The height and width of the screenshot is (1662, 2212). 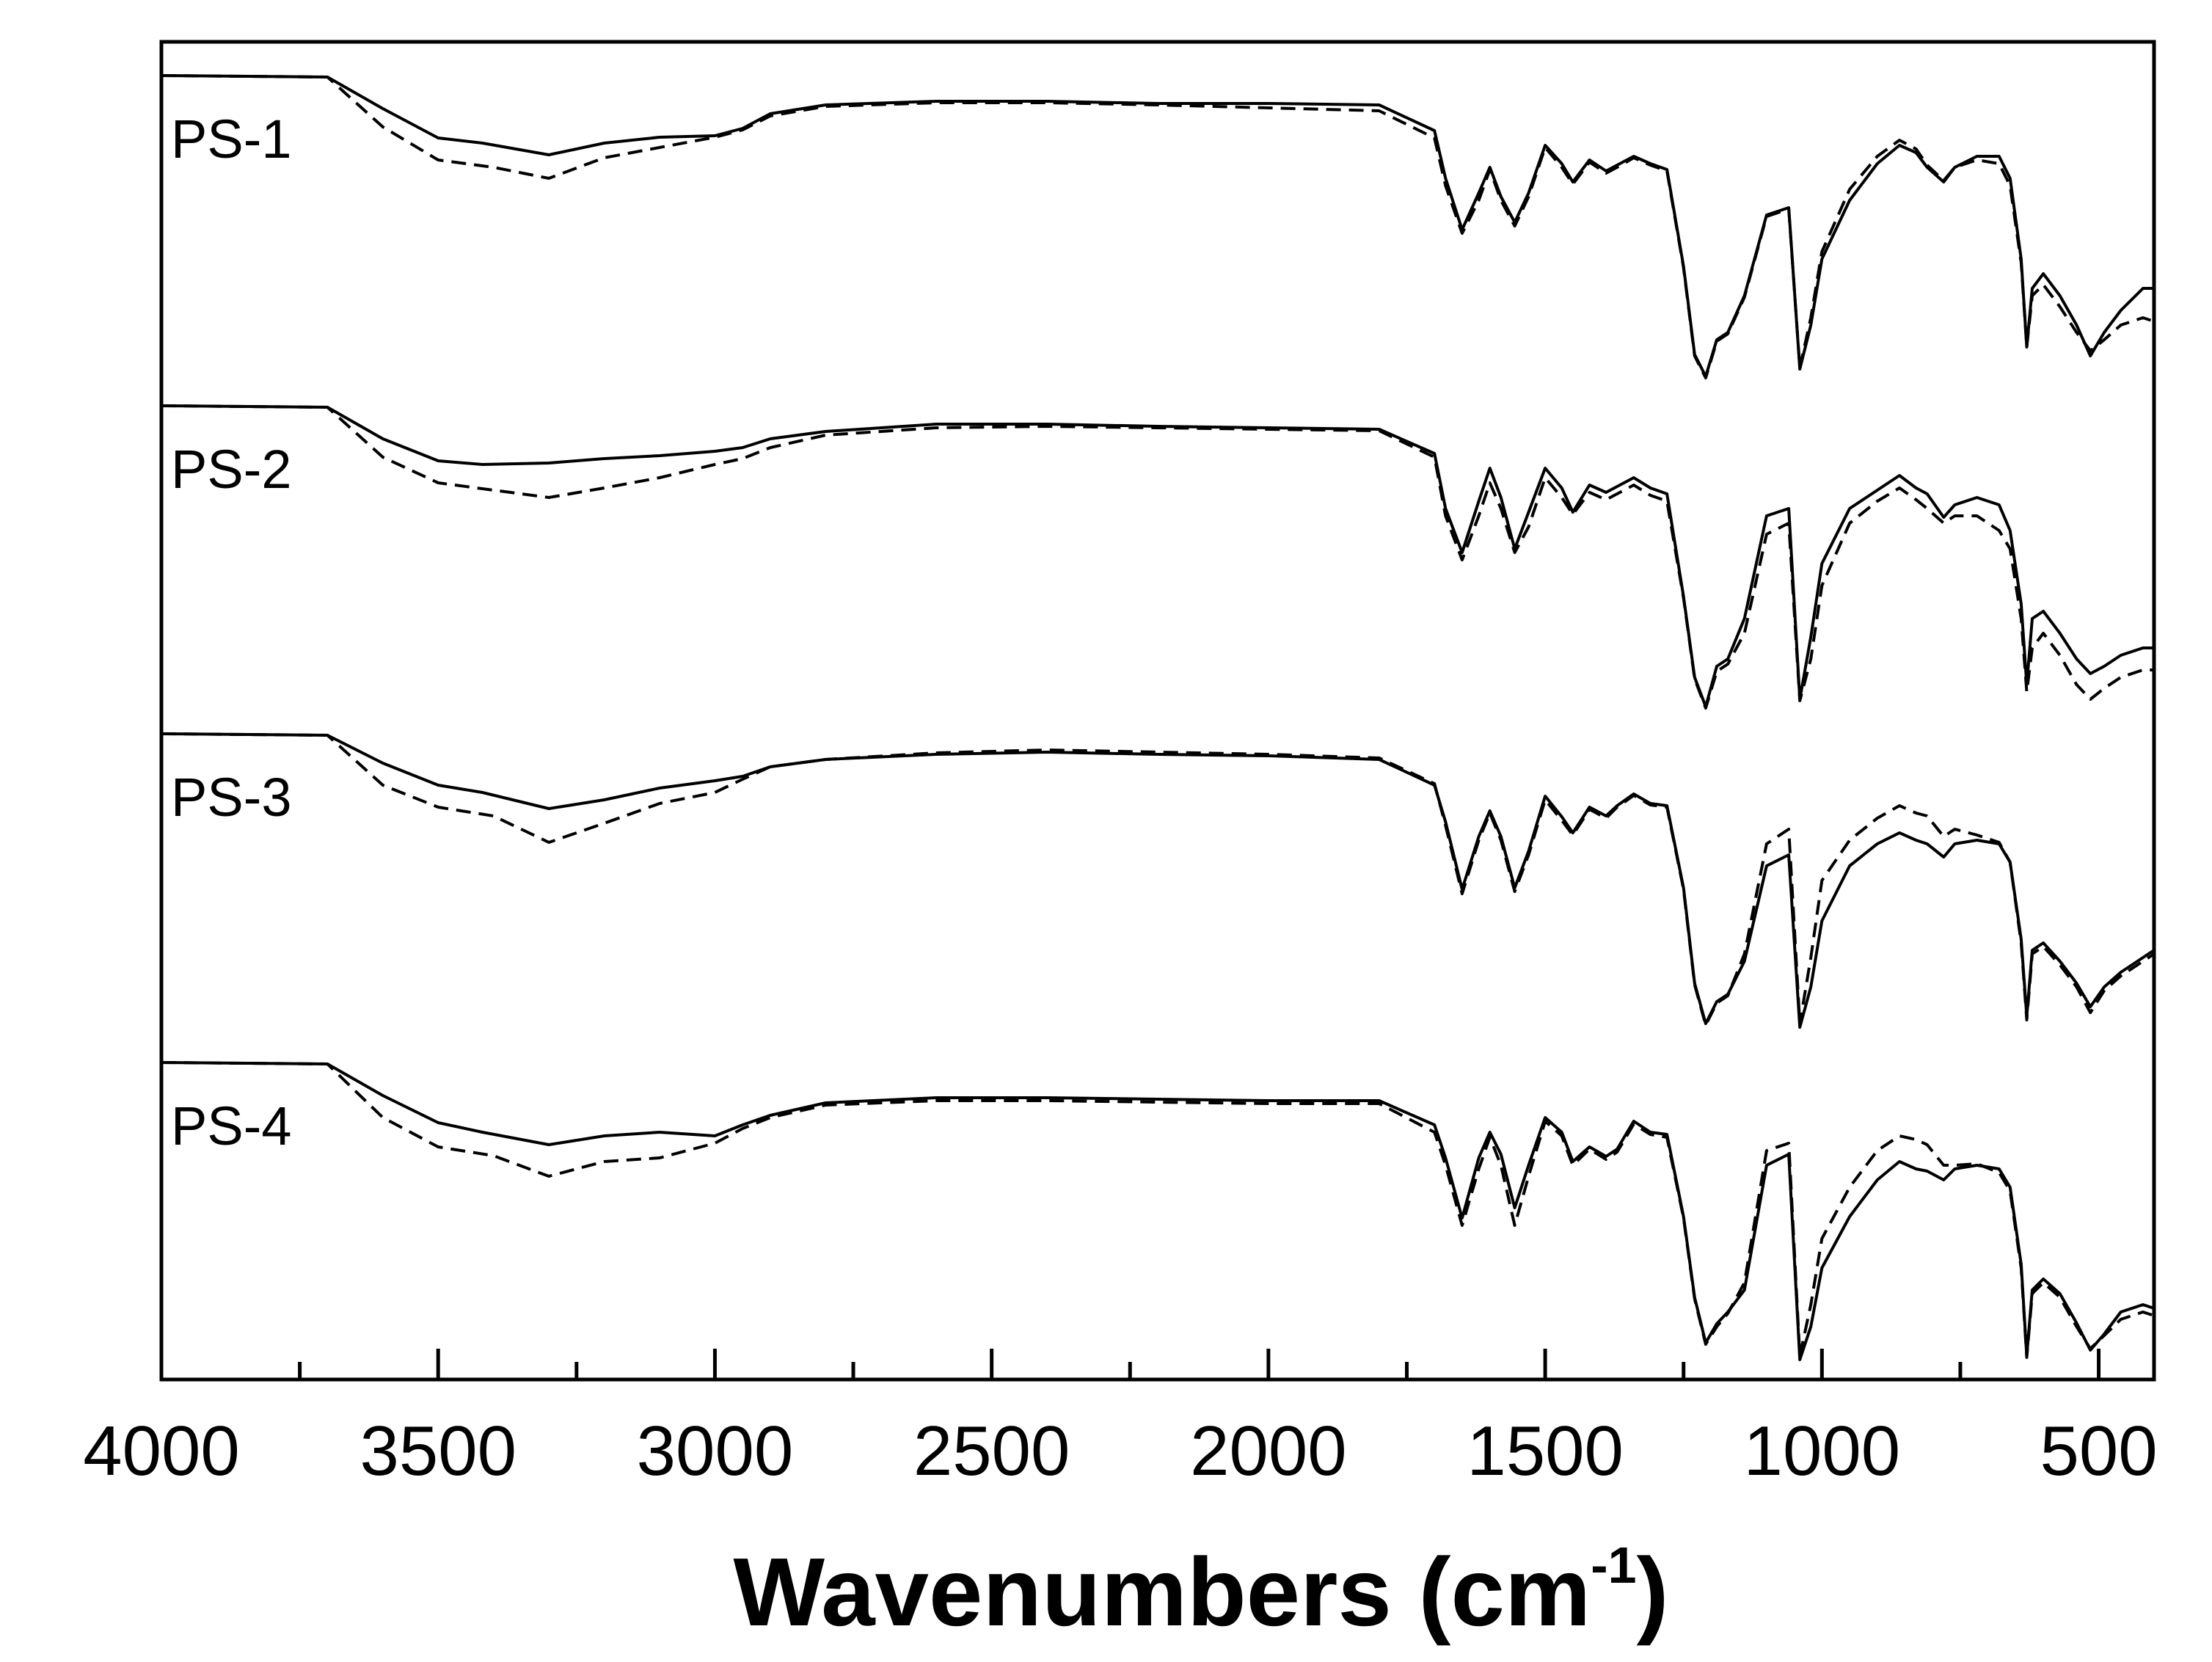 What do you see at coordinates (1614, 1566) in the screenshot?
I see `x-axis-title-superscript: -1` at bounding box center [1614, 1566].